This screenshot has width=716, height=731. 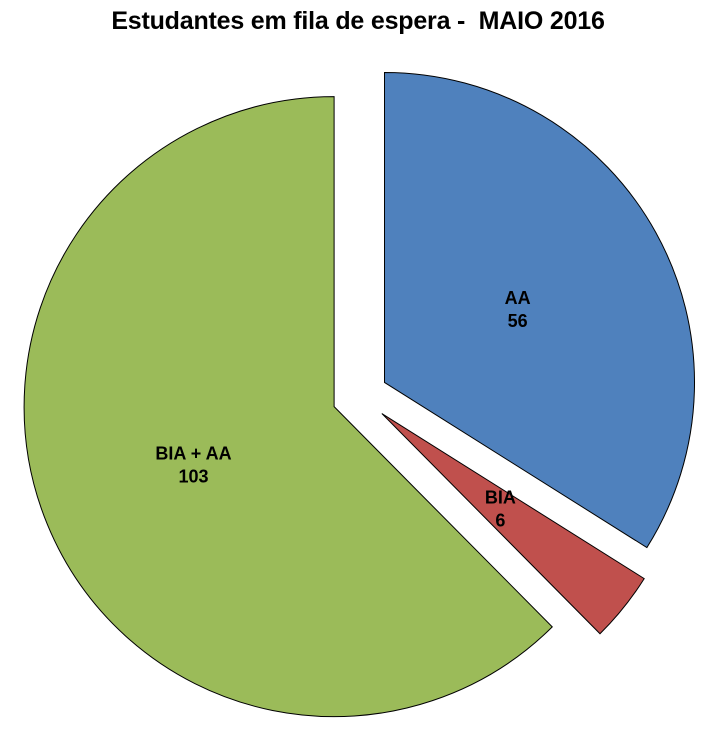 What do you see at coordinates (500, 498) in the screenshot?
I see `slice-label-name: BIA` at bounding box center [500, 498].